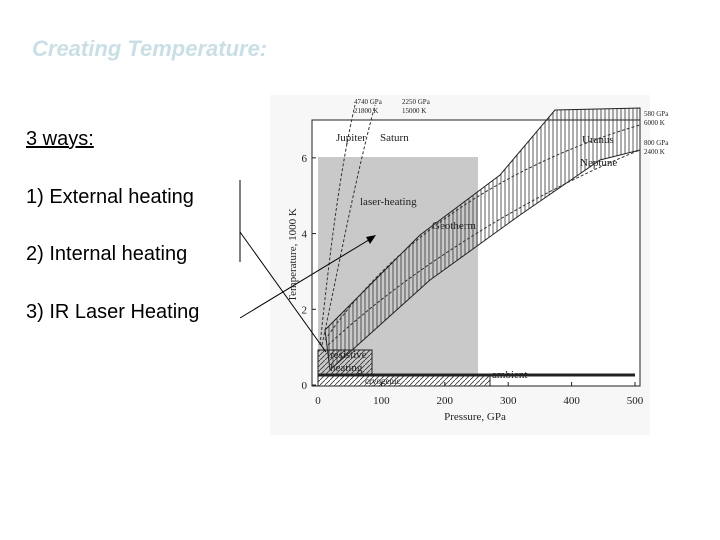  I want to click on x-tick-label: 0, so click(318, 401).